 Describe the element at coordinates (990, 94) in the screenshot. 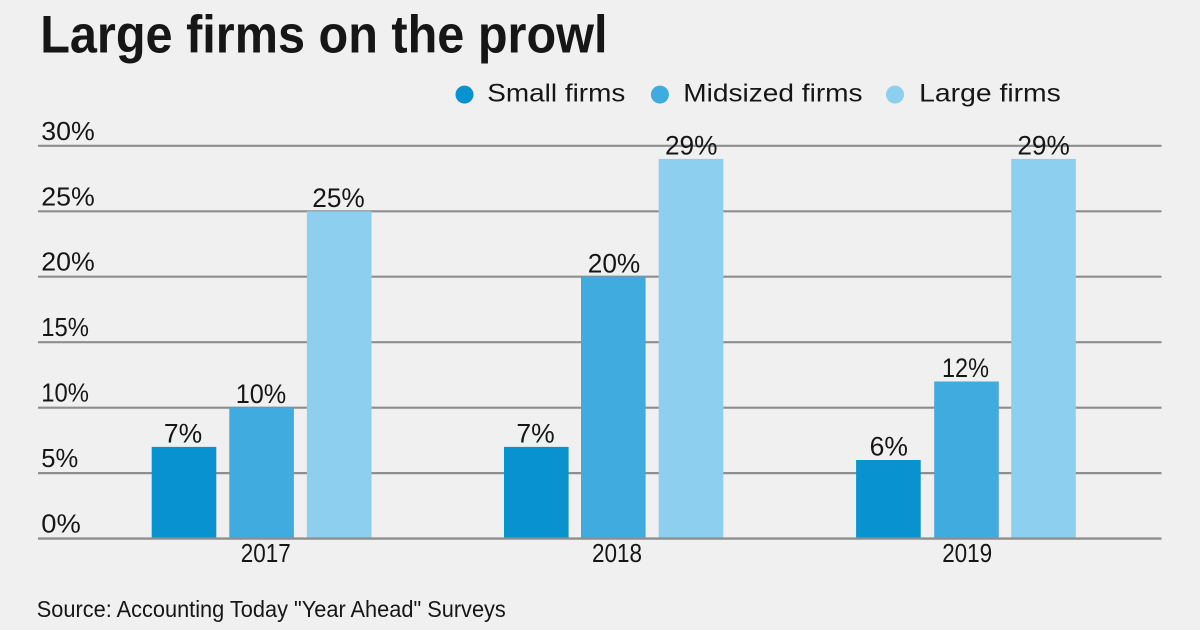

I see `svg-text: Large firms` at that location.